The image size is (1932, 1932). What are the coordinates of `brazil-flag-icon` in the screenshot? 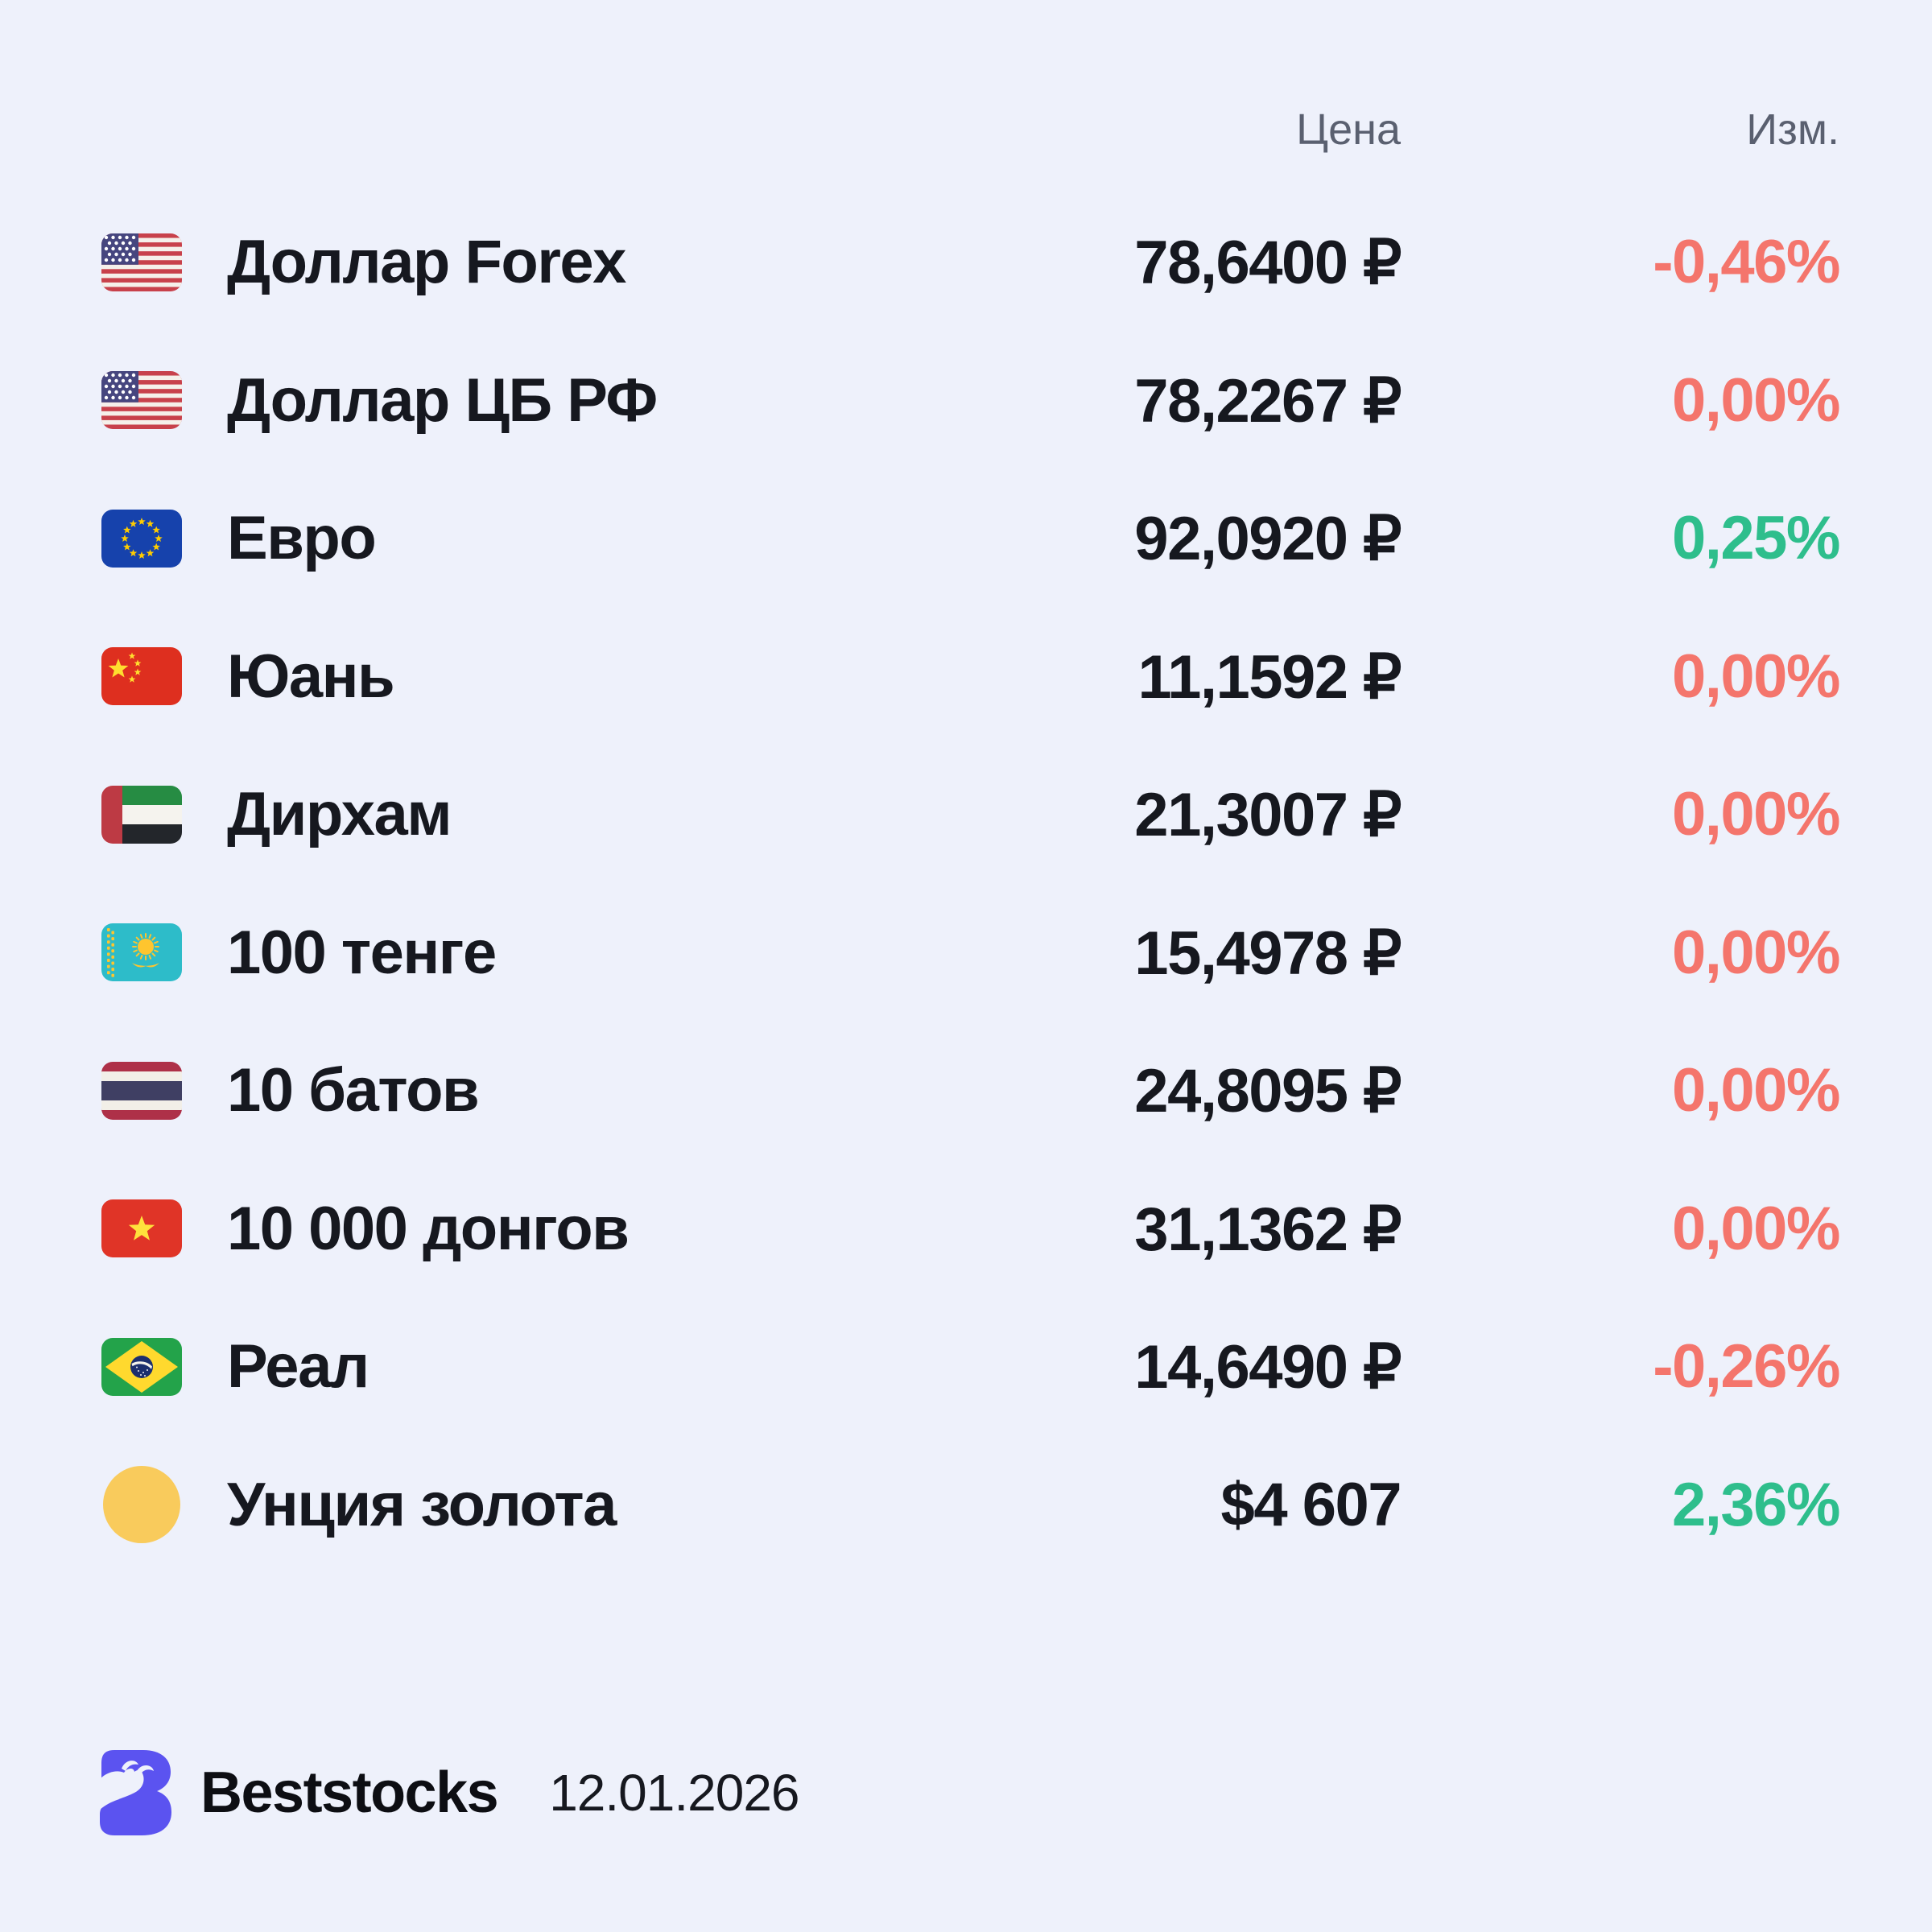 It's located at (141, 1367).